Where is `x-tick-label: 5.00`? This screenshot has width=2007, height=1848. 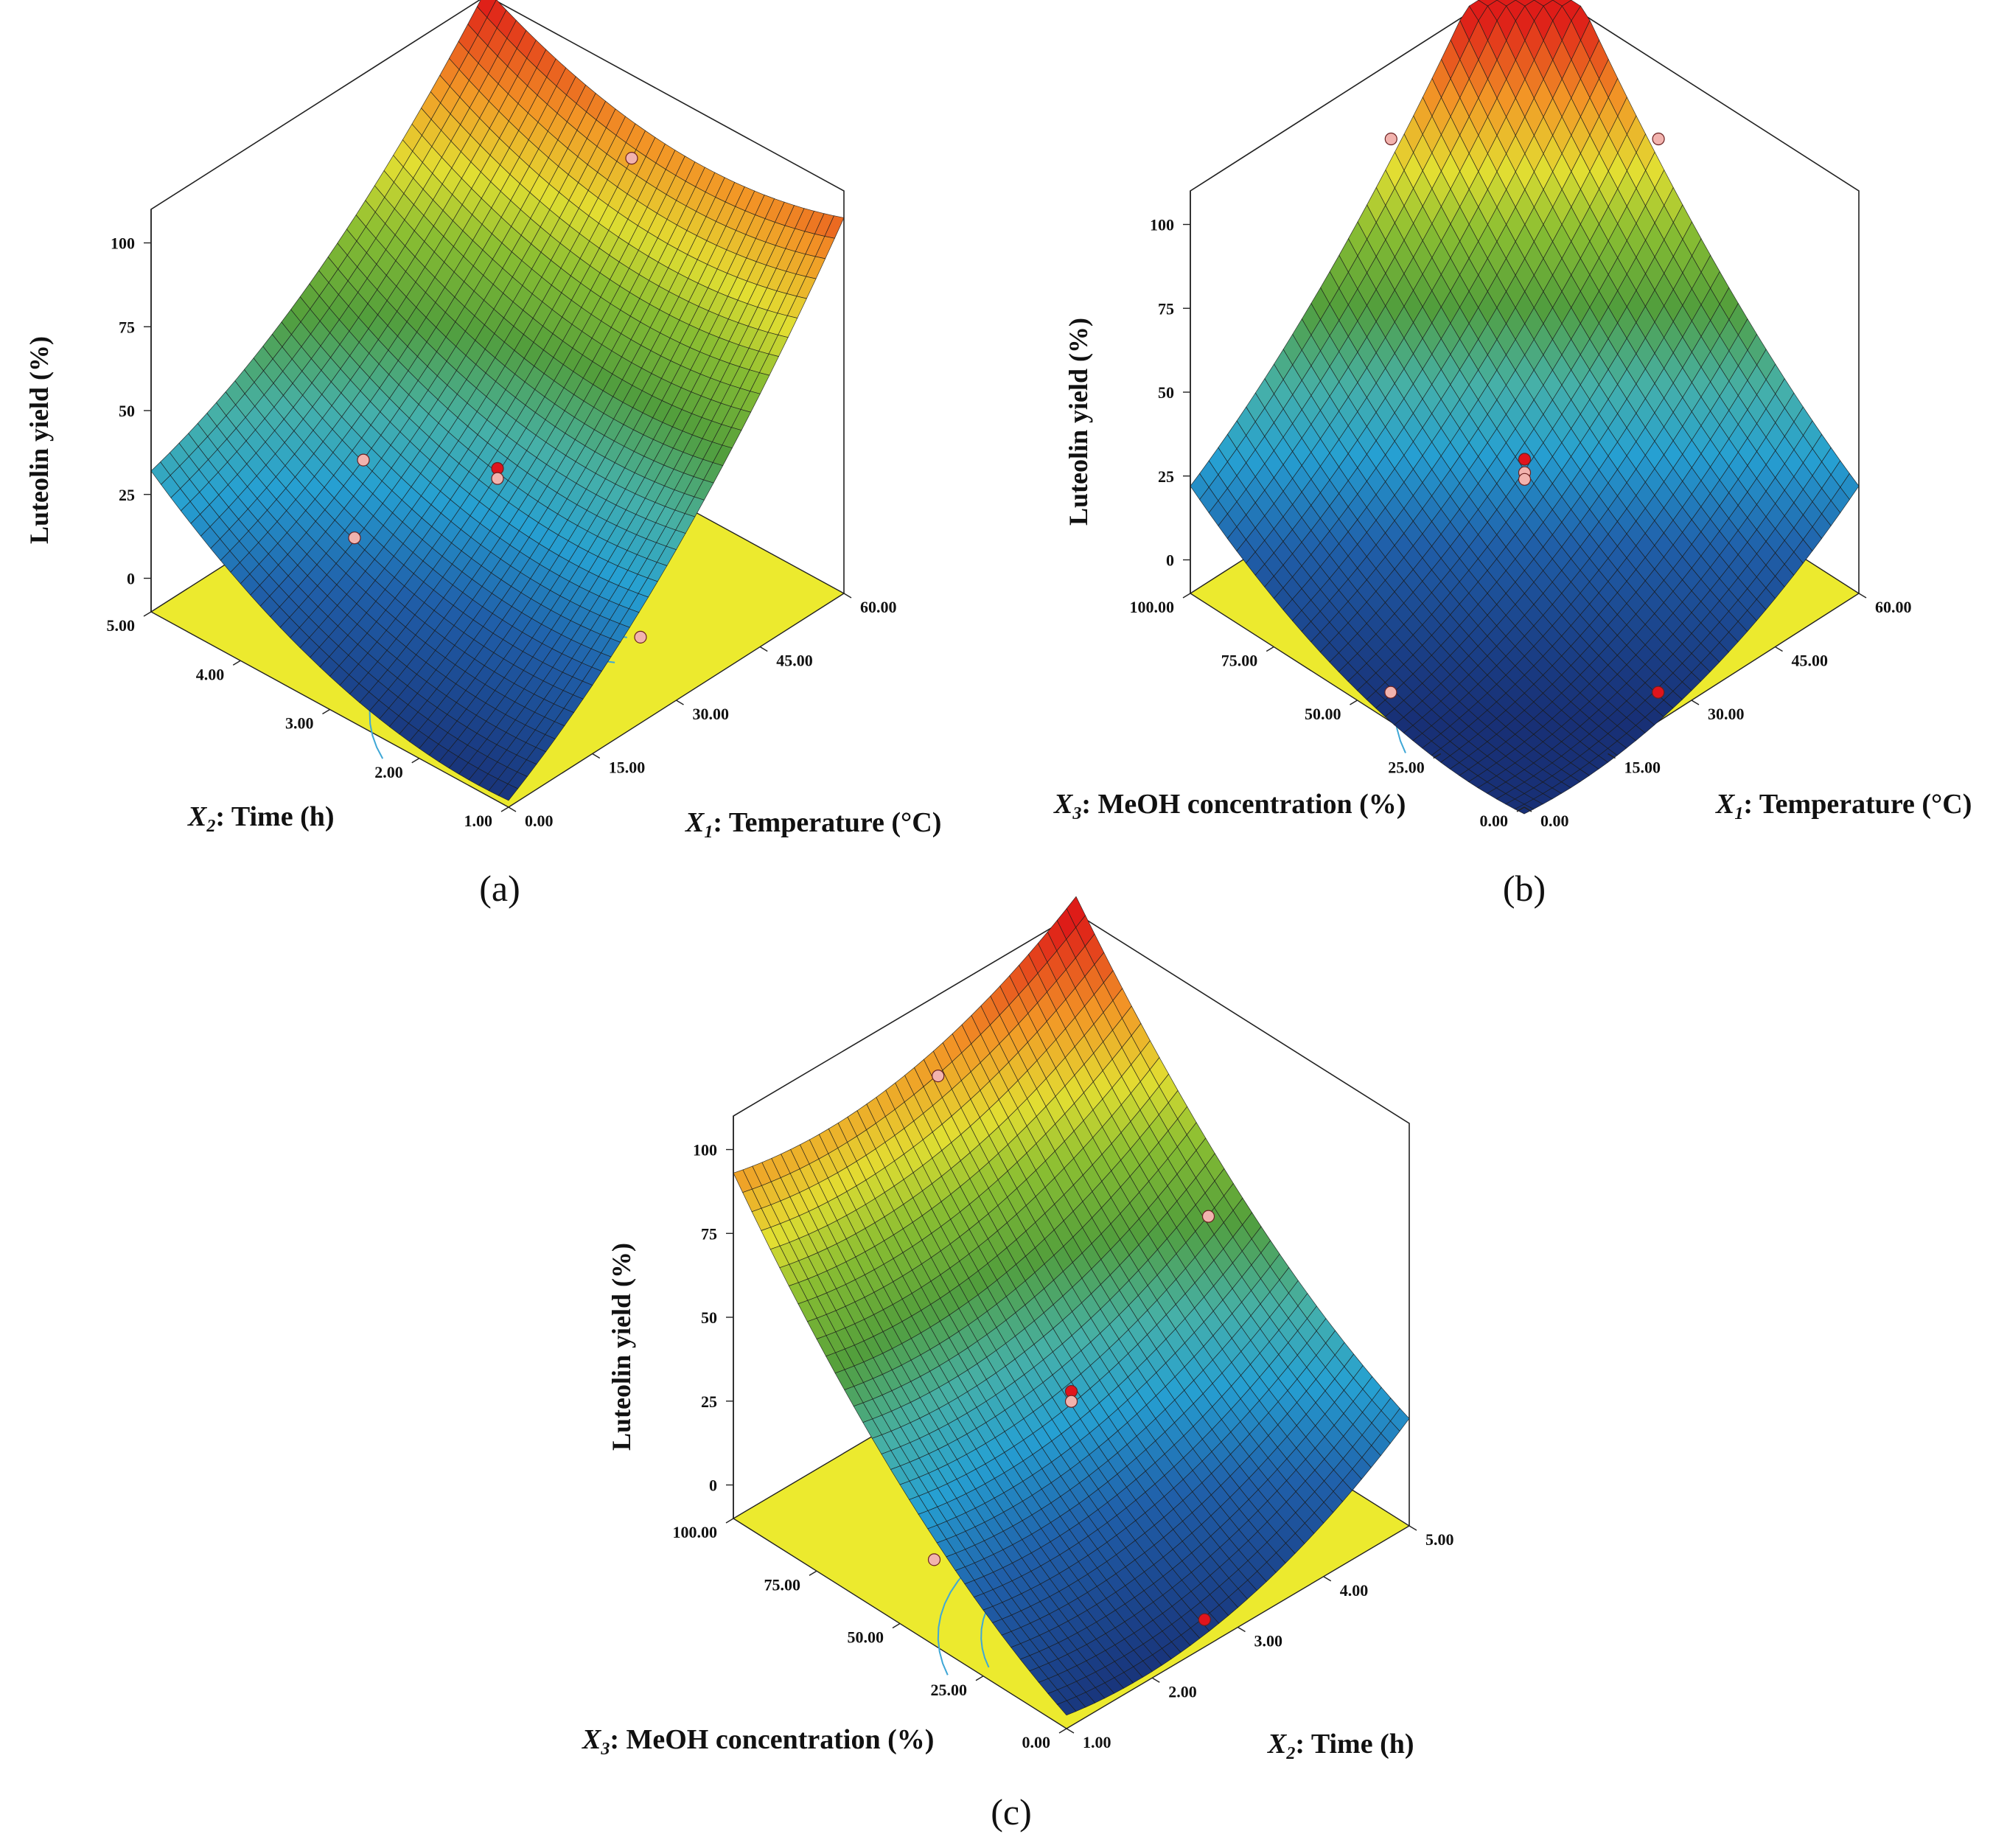 x-tick-label: 5.00 is located at coordinates (1439, 1539).